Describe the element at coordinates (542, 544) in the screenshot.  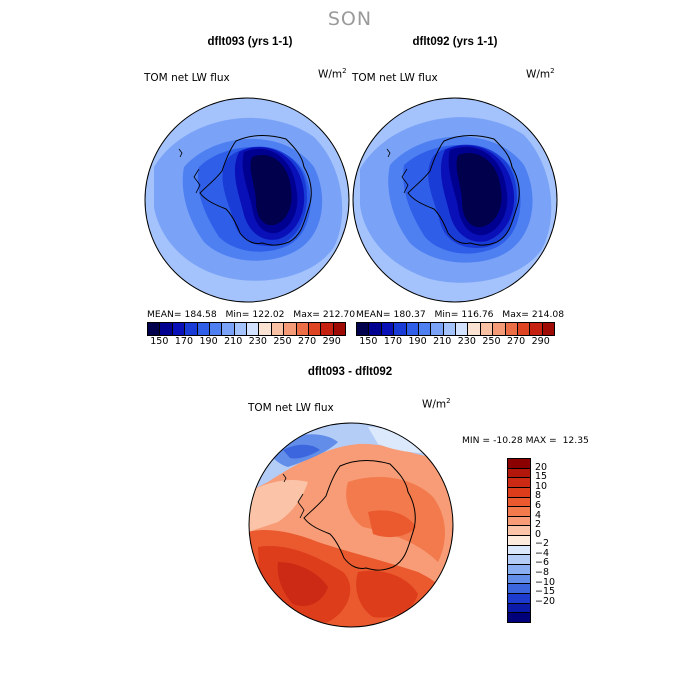
I see `colorbar-tick-label: −2` at that location.